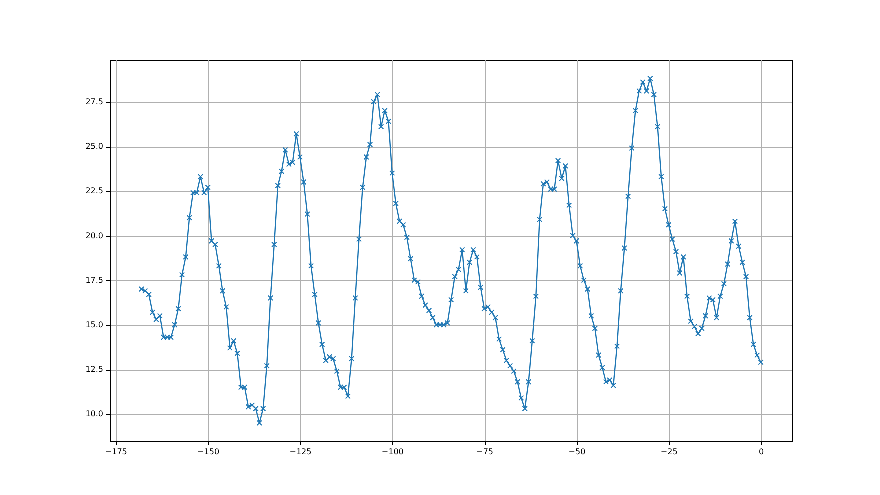 The height and width of the screenshot is (495, 880). Describe the element at coordinates (95, 280) in the screenshot. I see `y-tick-label: 17.5` at that location.